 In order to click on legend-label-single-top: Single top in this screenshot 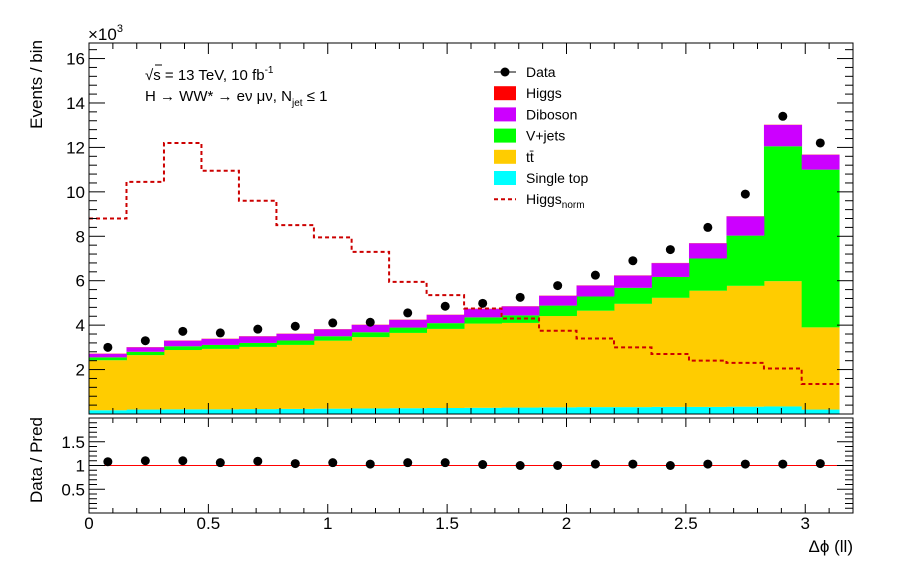, I will do `click(557, 178)`.